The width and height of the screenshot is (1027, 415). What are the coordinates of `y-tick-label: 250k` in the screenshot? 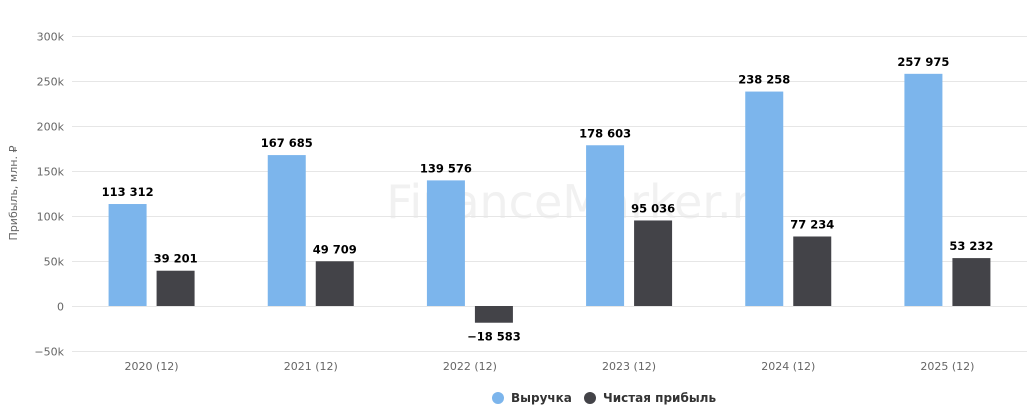 It's located at (51, 82).